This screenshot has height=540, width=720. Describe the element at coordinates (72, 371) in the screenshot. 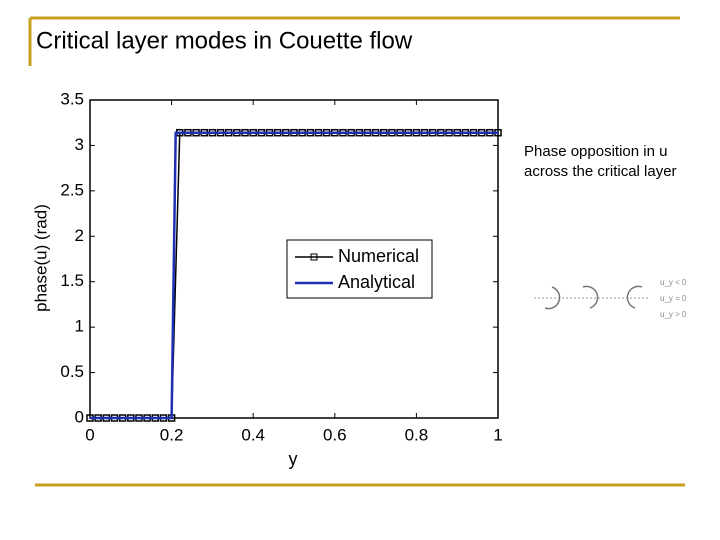

I see `y-tick-label: 0.5` at that location.